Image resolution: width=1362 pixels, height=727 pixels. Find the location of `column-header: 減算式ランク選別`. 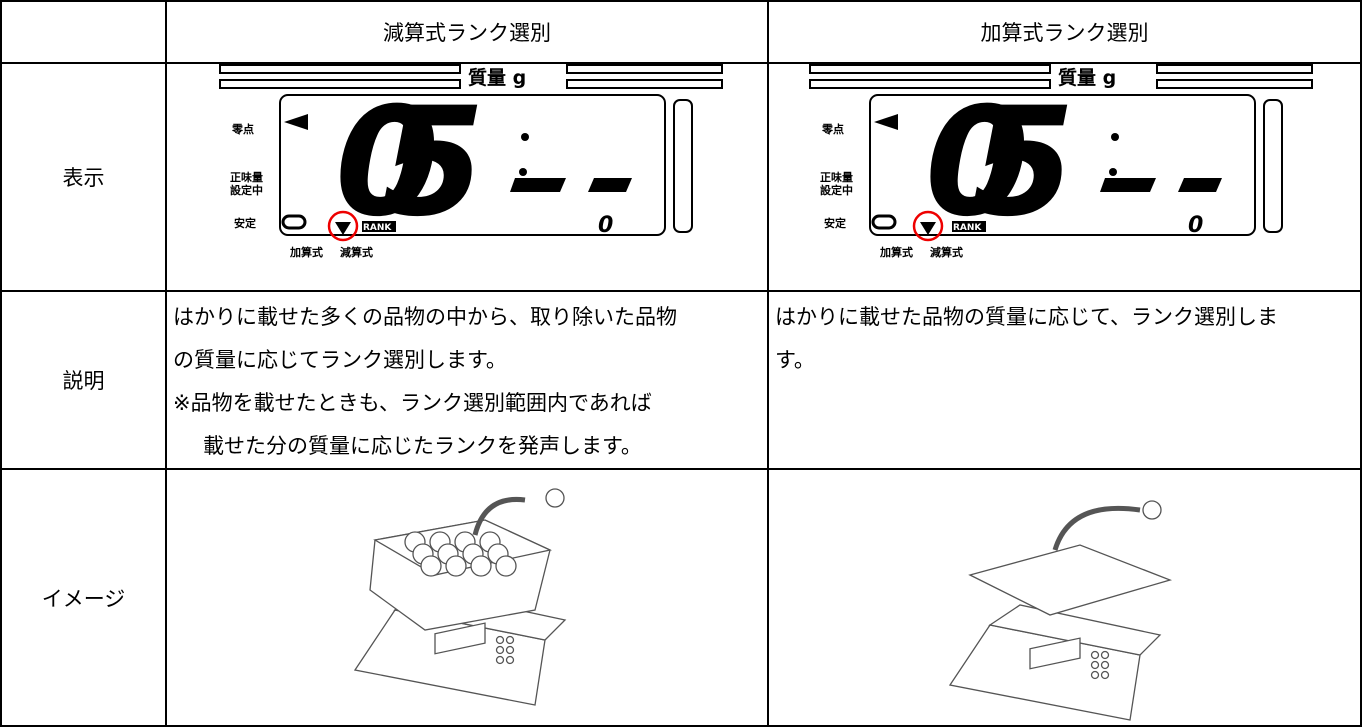

column-header: 減算式ランク選別 is located at coordinates (467, 32).